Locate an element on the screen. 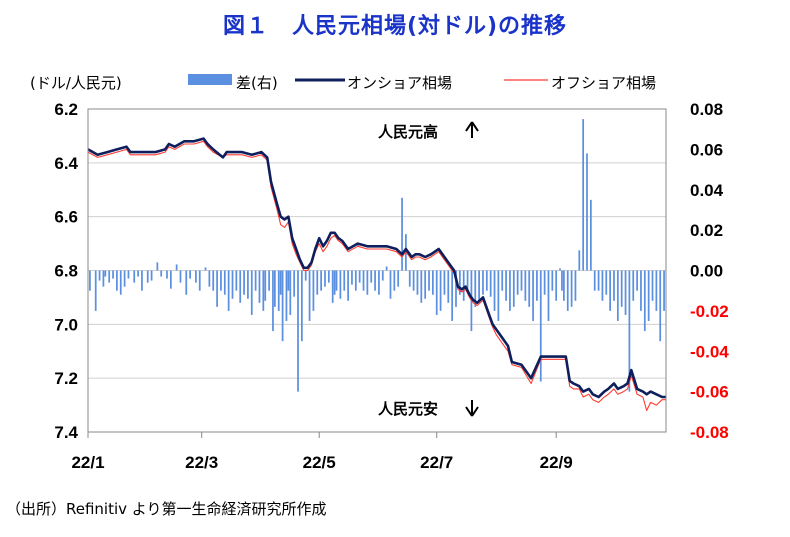 The height and width of the screenshot is (537, 790). right-tick-label: -0.06 is located at coordinates (709, 392).